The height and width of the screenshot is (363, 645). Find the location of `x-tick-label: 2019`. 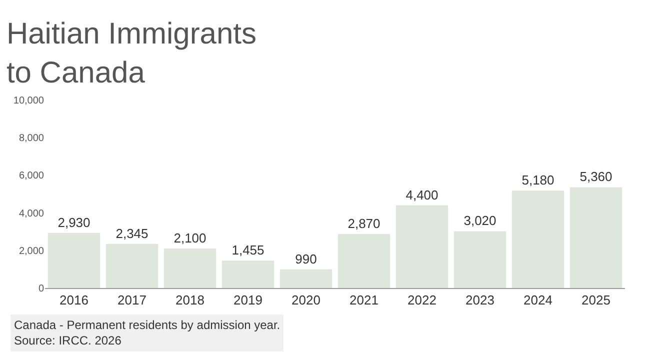

x-tick-label: 2019 is located at coordinates (248, 300).